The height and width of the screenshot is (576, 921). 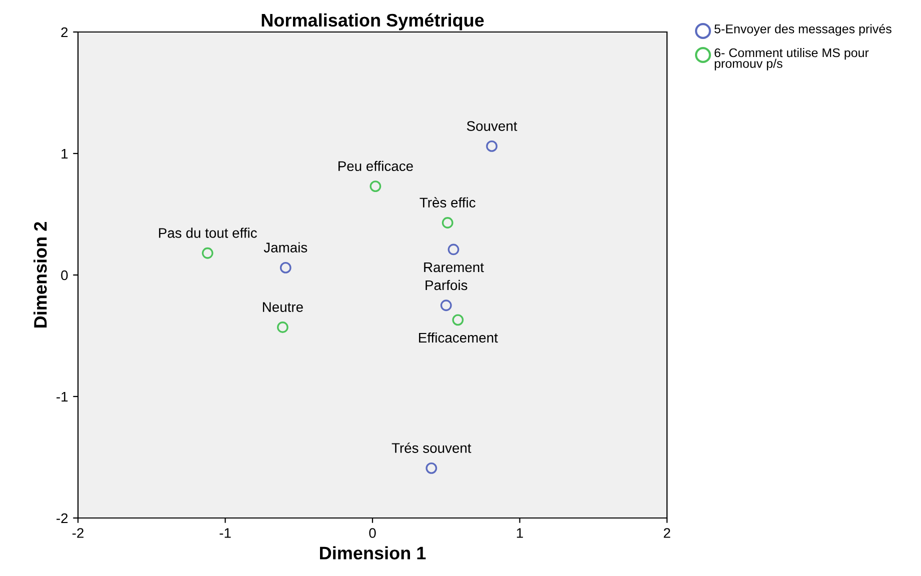 What do you see at coordinates (225, 533) in the screenshot?
I see `x-tick-label: -1` at bounding box center [225, 533].